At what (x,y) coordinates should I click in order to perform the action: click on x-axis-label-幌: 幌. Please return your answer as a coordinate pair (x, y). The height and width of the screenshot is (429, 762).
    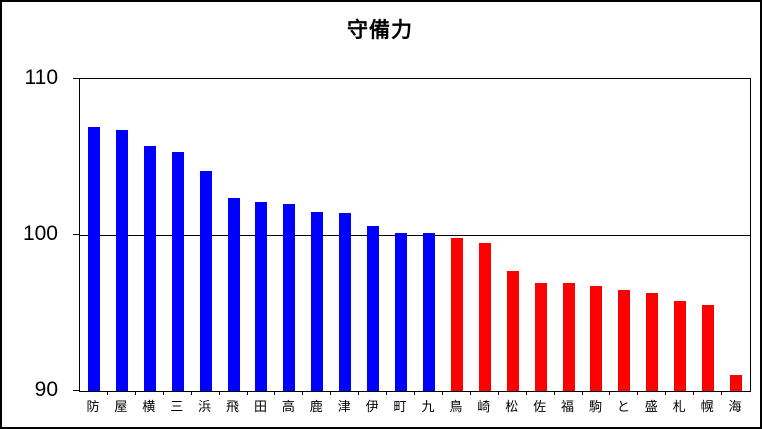
    Looking at the image, I should click on (707, 406).